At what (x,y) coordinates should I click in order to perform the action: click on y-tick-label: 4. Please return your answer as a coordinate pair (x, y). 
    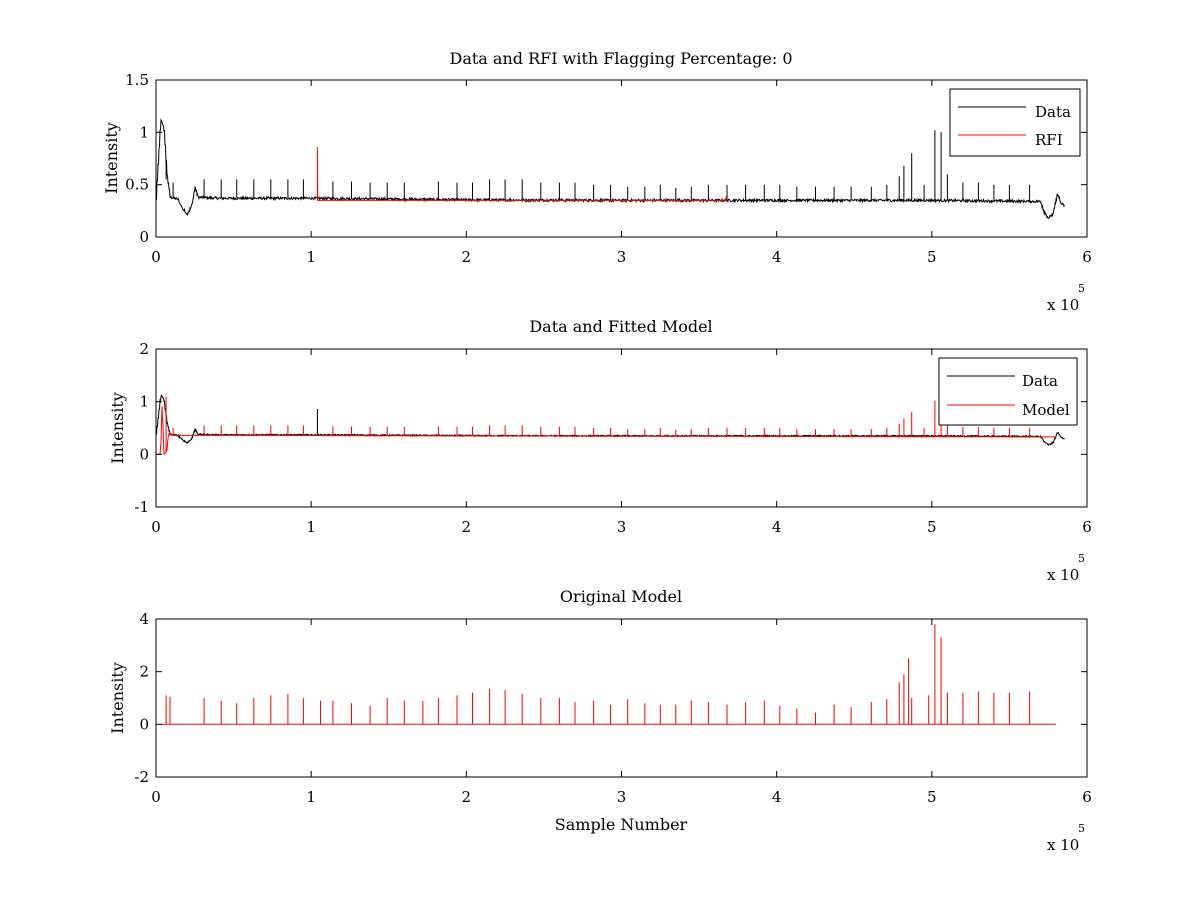
    Looking at the image, I should click on (144, 619).